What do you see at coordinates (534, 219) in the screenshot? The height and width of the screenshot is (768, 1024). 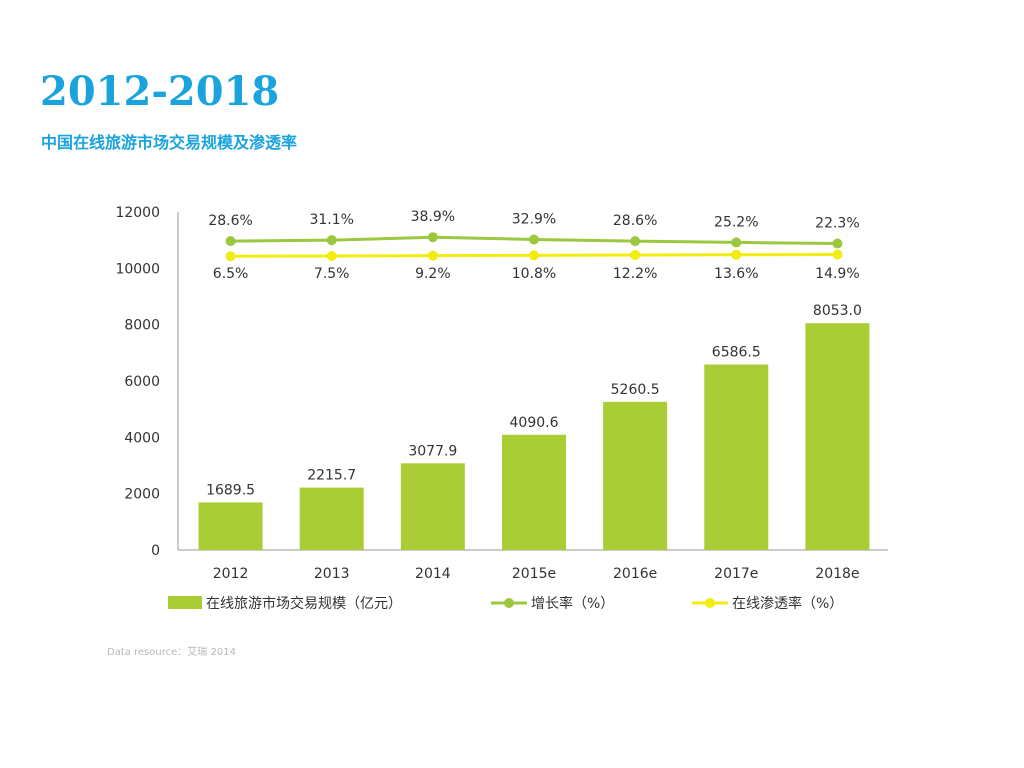 I see `growth-value-label: 32.9%` at bounding box center [534, 219].